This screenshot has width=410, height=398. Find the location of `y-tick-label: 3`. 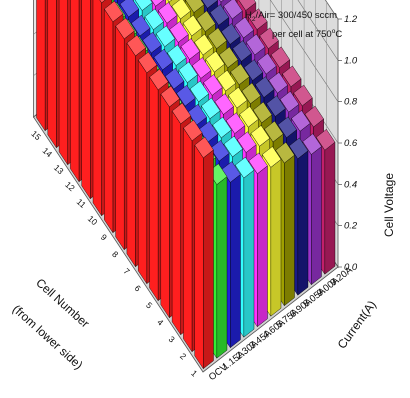

y-tick-label: 3 is located at coordinates (172, 339).